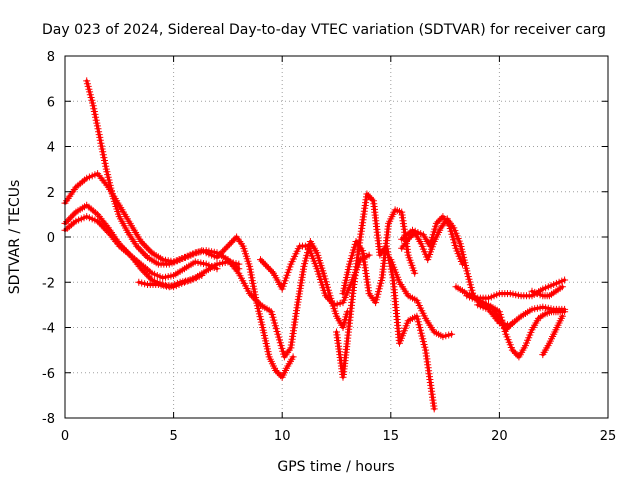 The width and height of the screenshot is (640, 484). What do you see at coordinates (499, 436) in the screenshot?
I see `x-tick-label: 20` at bounding box center [499, 436].